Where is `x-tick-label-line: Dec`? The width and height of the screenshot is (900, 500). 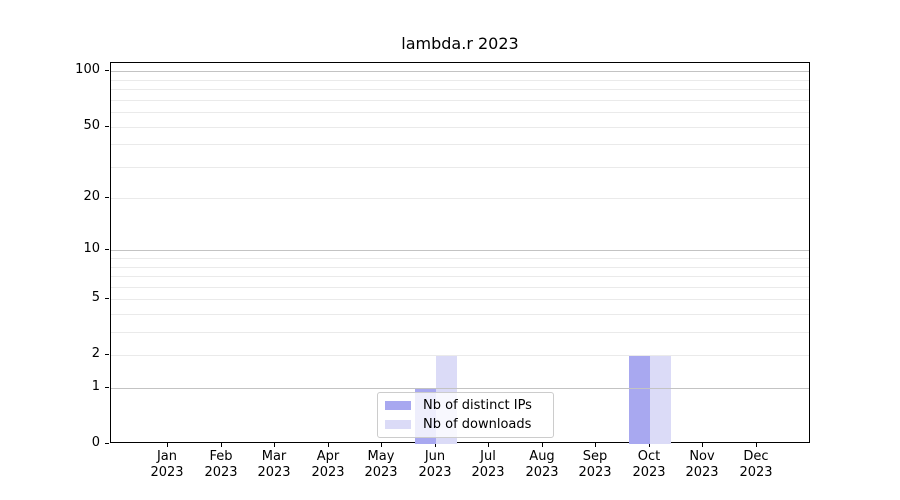 x-tick-label-line: Dec is located at coordinates (756, 456).